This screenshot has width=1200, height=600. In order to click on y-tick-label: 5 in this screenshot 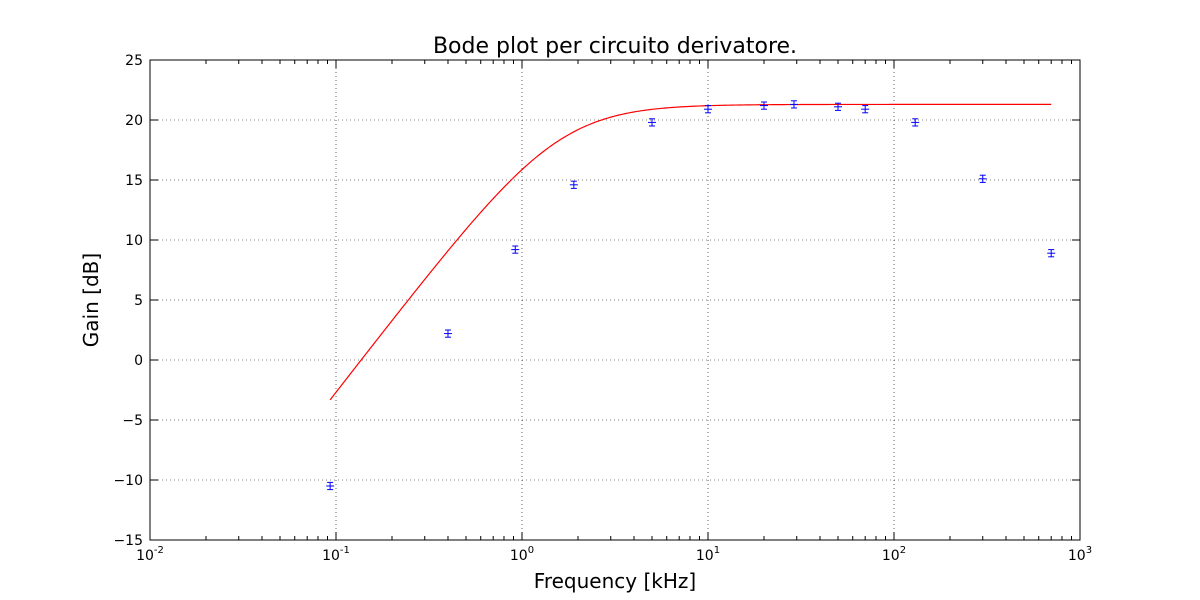, I will do `click(138, 301)`.